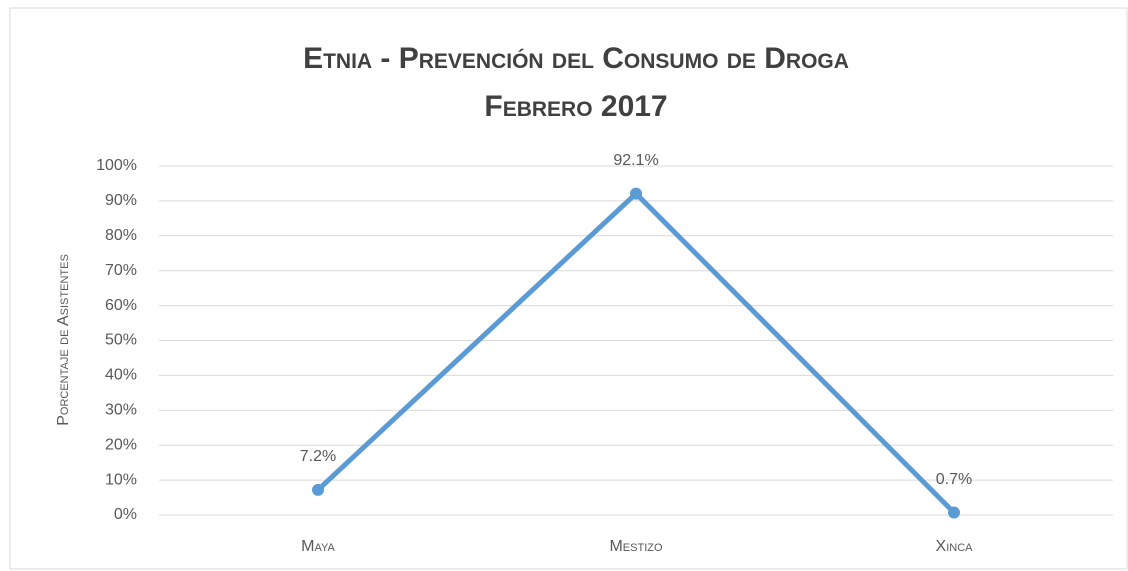 The image size is (1128, 571). I want to click on data-label: 92.1%, so click(635, 160).